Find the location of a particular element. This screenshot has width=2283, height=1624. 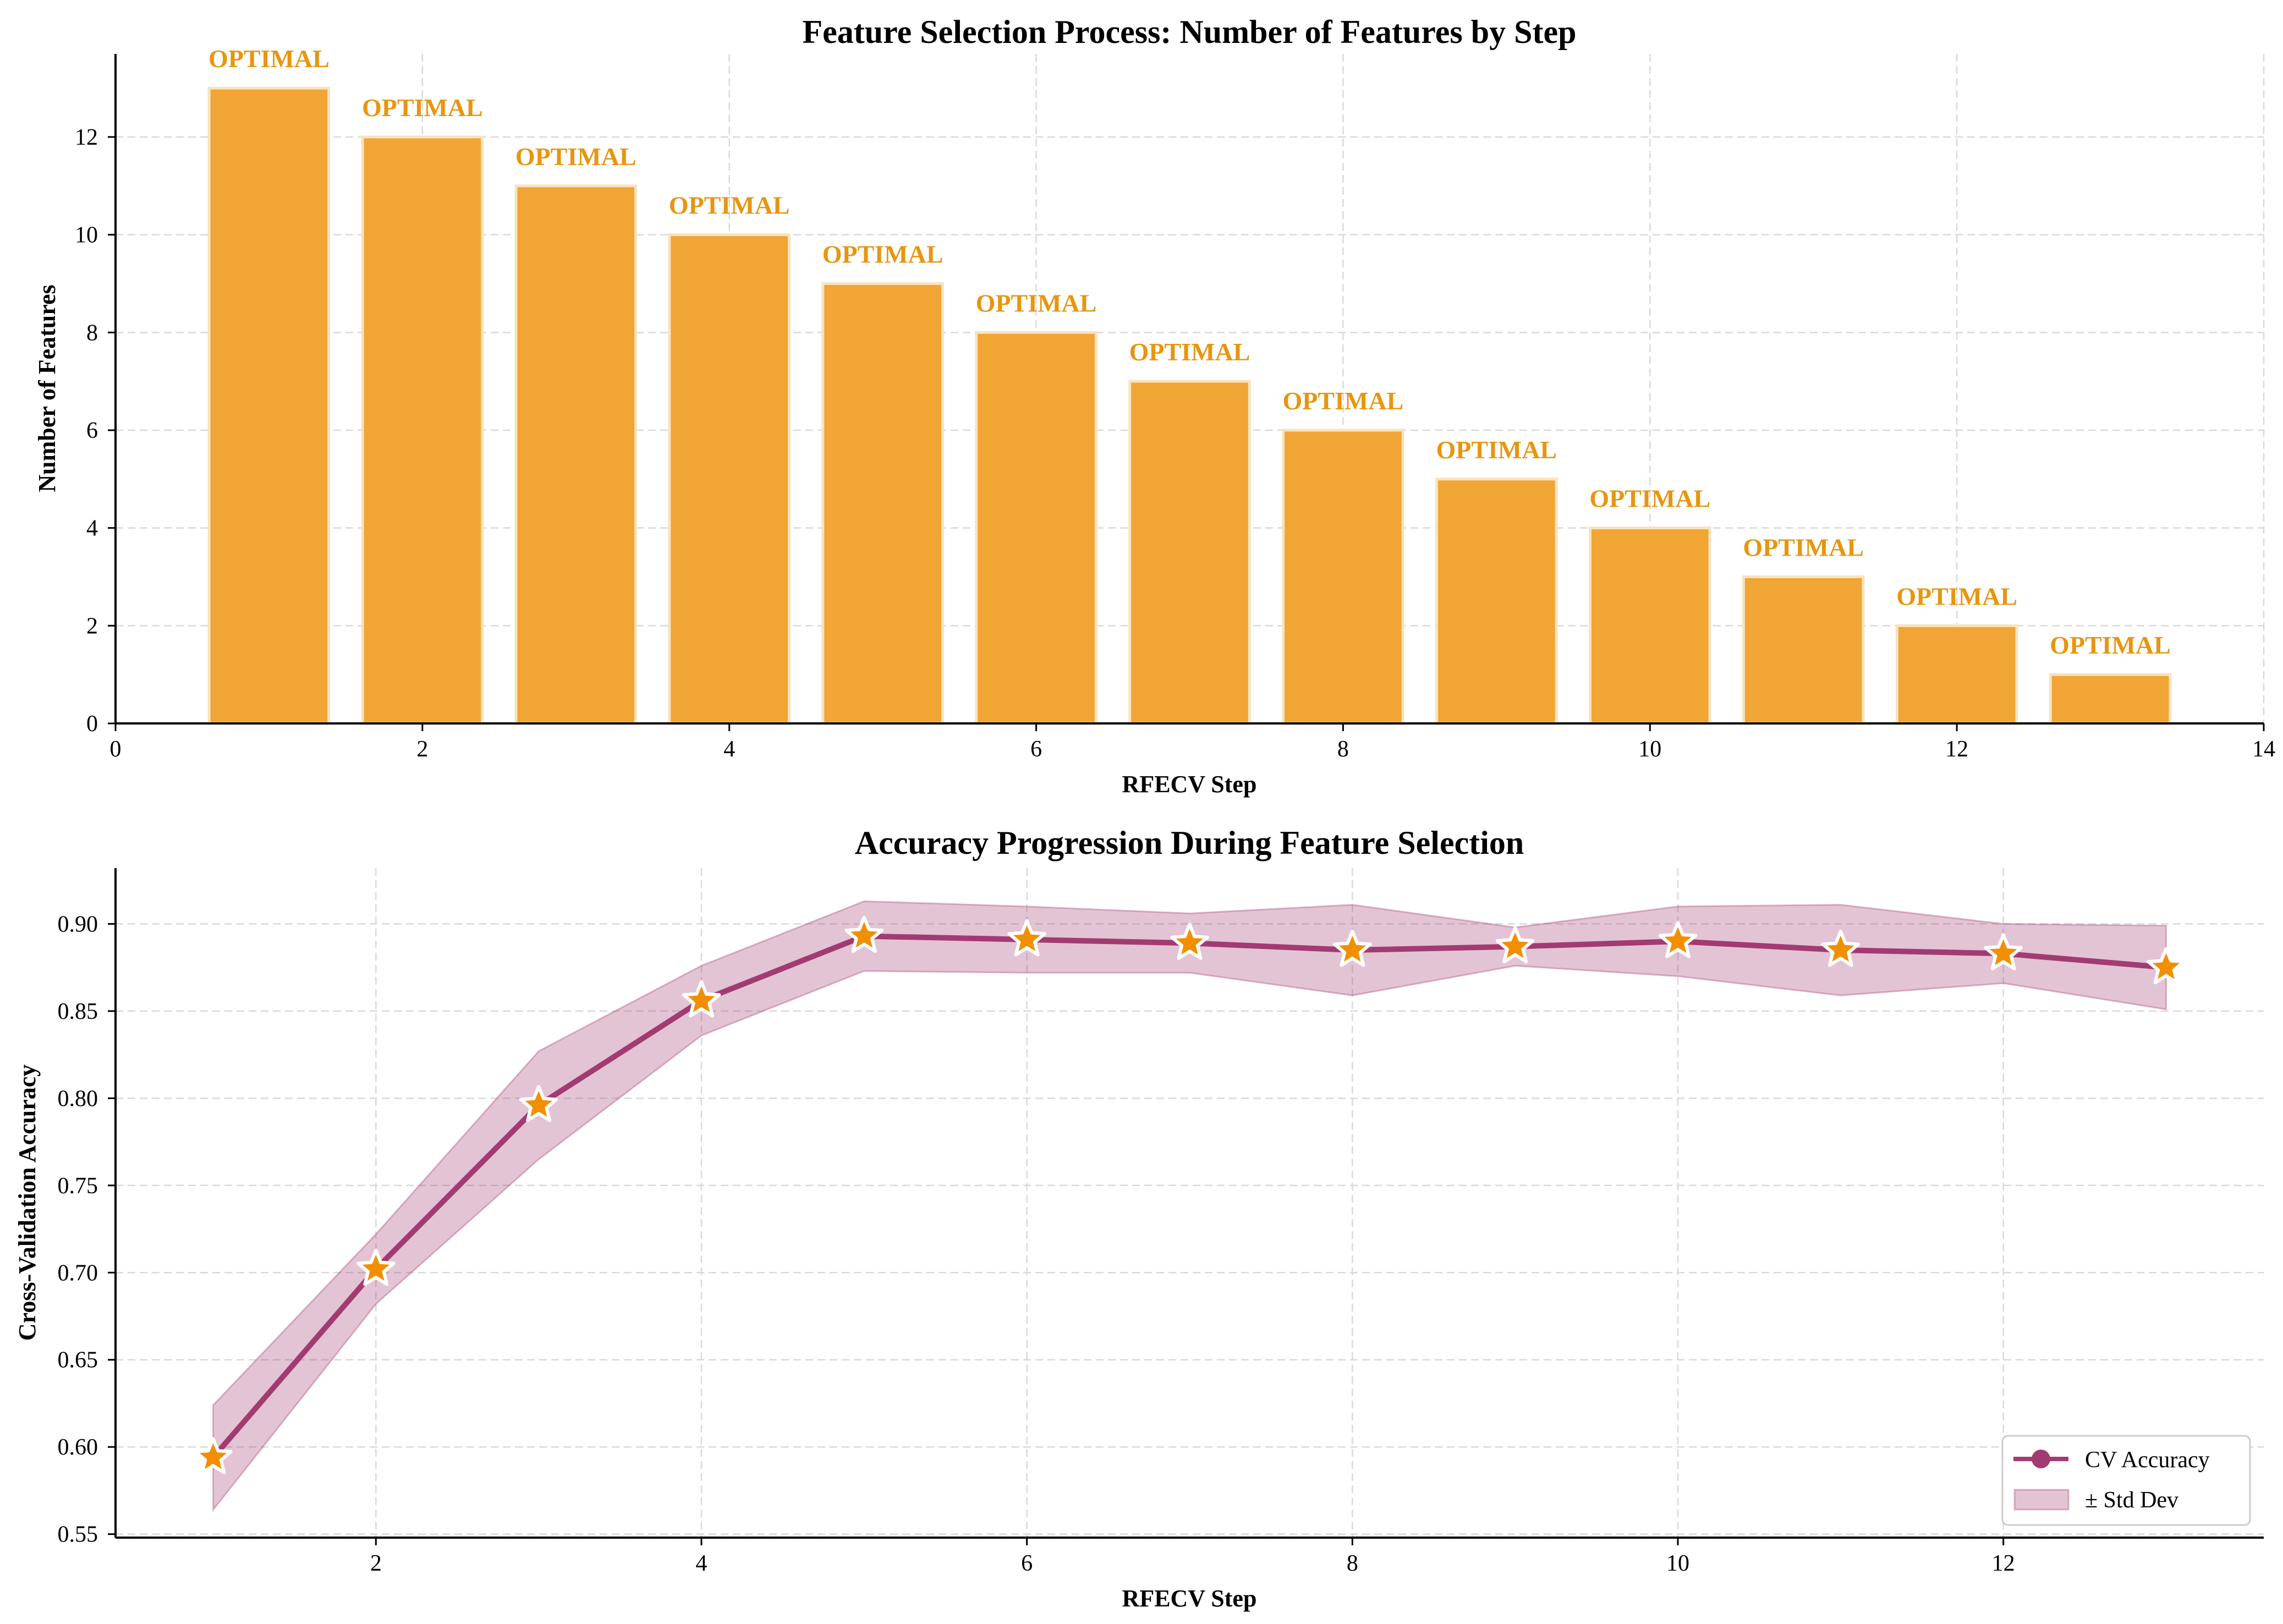

y-tick-label: 0 is located at coordinates (92, 724).